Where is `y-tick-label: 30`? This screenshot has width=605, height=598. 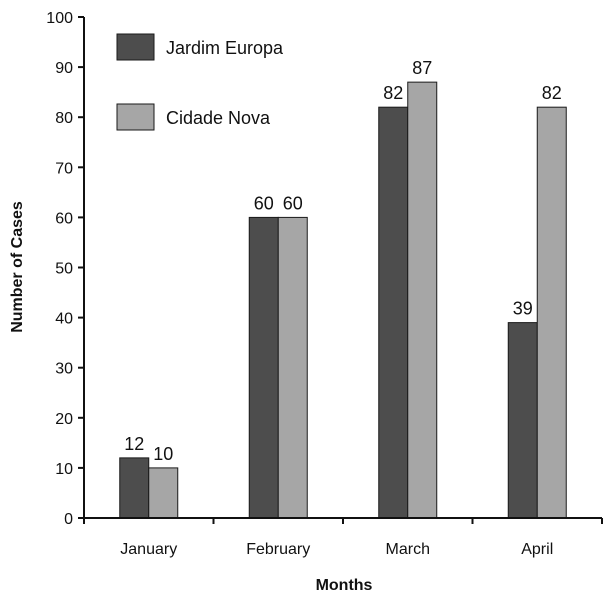 y-tick-label: 30 is located at coordinates (64, 369).